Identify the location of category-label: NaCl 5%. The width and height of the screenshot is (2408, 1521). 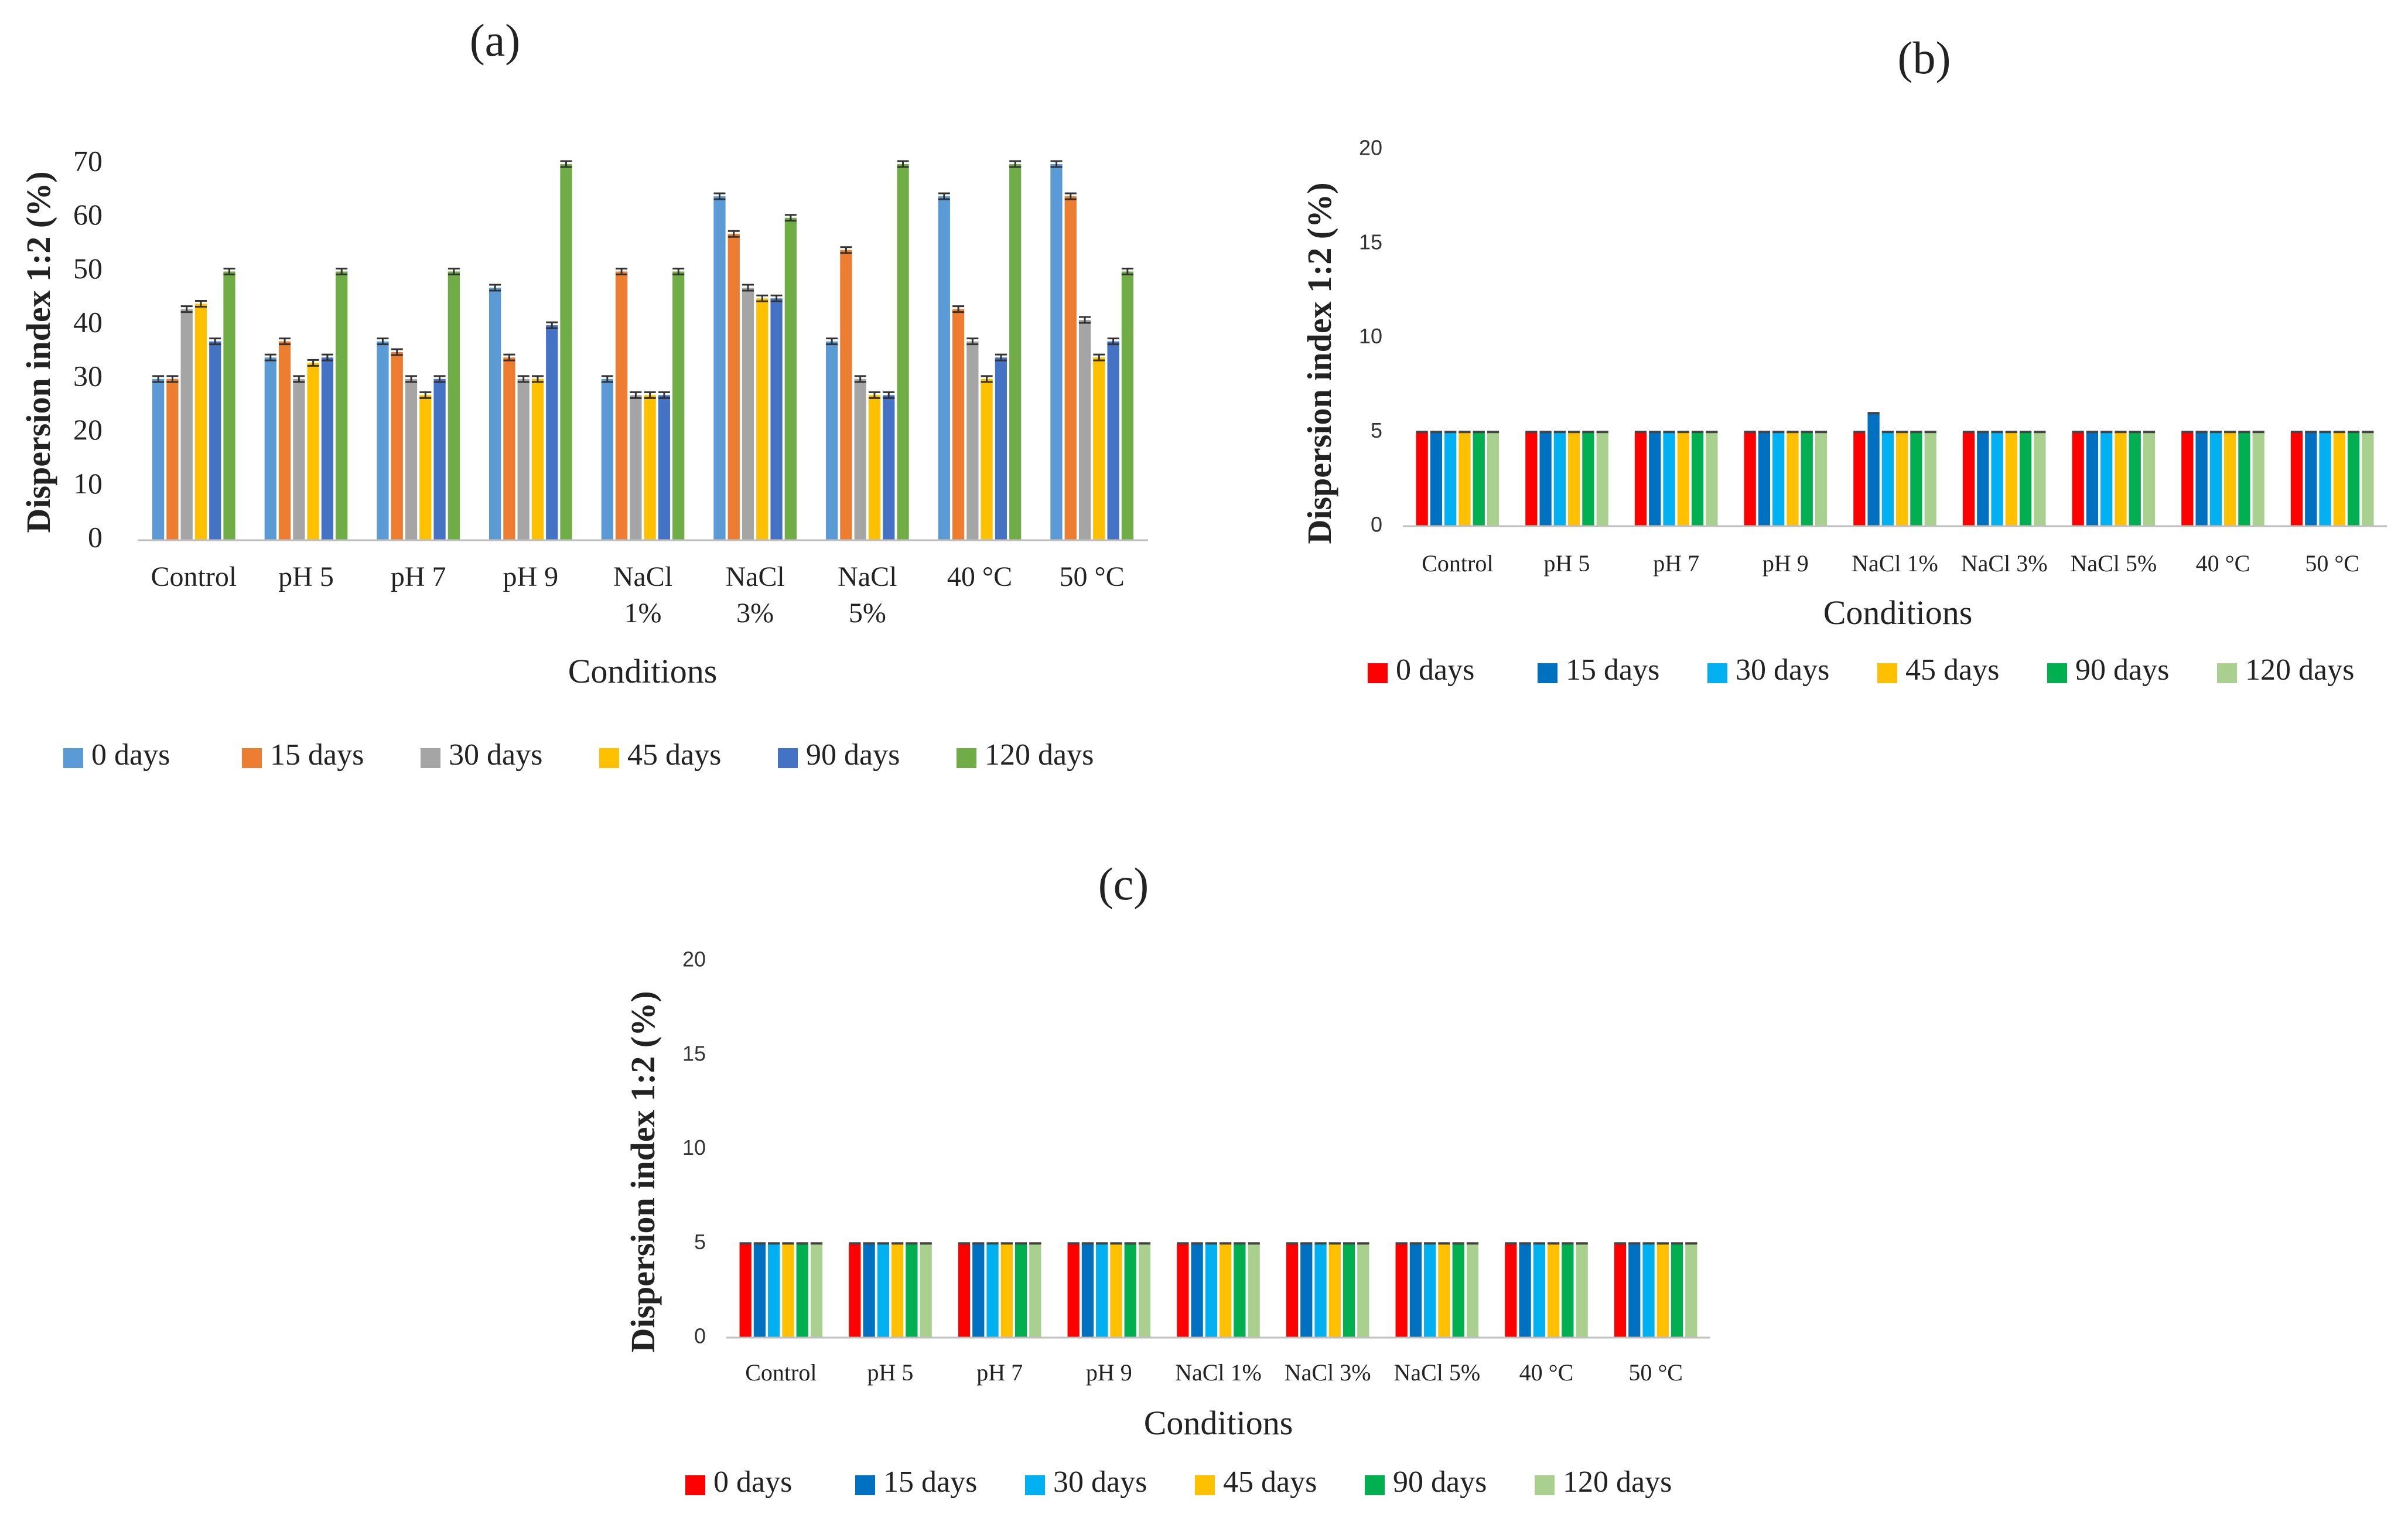
(2113, 563).